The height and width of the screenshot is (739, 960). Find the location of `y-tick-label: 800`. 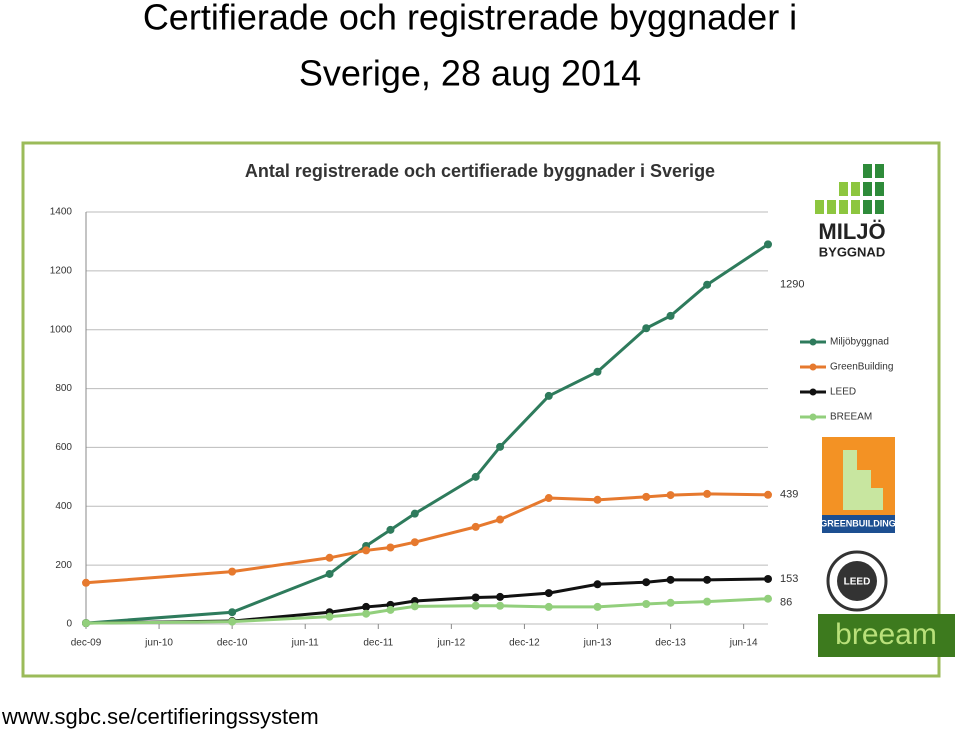

y-tick-label: 800 is located at coordinates (63, 388).